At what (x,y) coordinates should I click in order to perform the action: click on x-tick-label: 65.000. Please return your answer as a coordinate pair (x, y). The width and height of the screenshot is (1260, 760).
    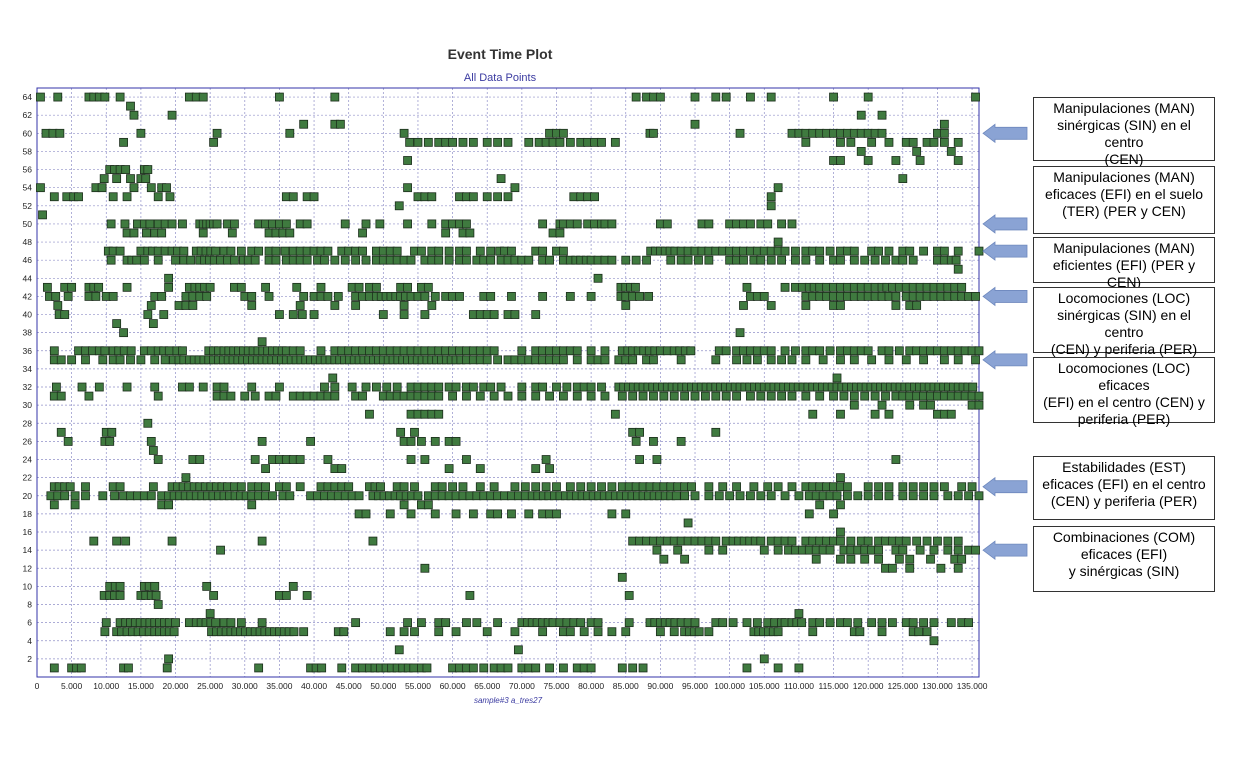
    Looking at the image, I should click on (487, 686).